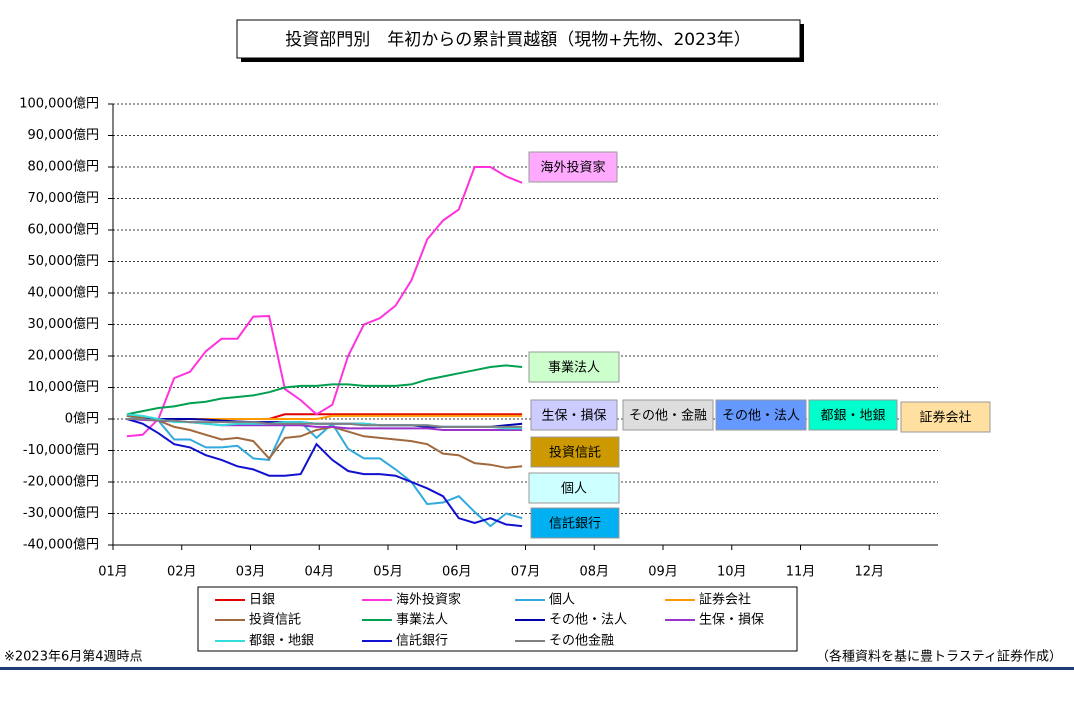 This screenshot has width=1074, height=707. Describe the element at coordinates (428, 600) in the screenshot. I see `legend-label: 海外投資家` at that location.